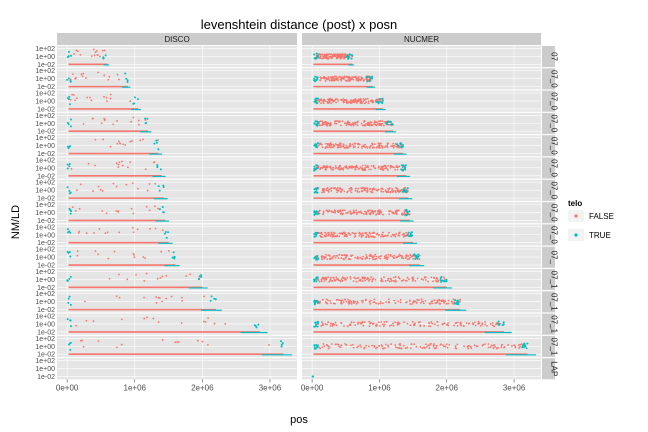 This screenshot has height=432, width=648. I want to click on facet-row-strip, so click(548, 146).